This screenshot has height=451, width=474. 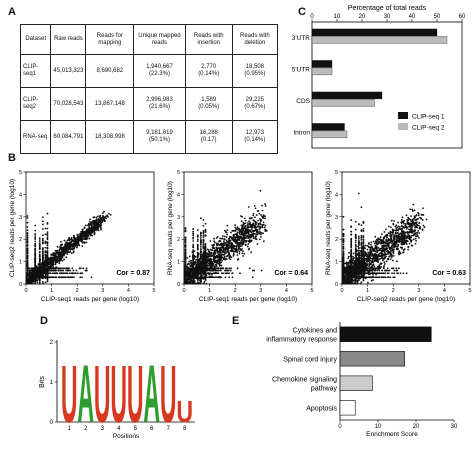 I want to click on x-tick-label: 1, so click(x=51, y=291).